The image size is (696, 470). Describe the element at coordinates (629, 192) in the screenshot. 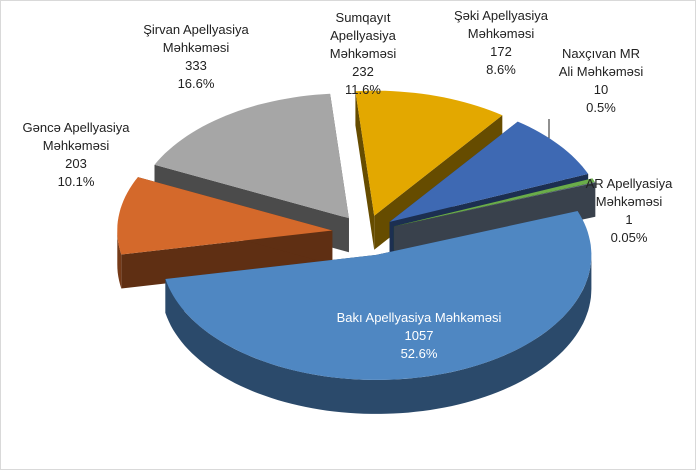

I see `label-name: AR Apellyasiya Məhkəməsi` at that location.